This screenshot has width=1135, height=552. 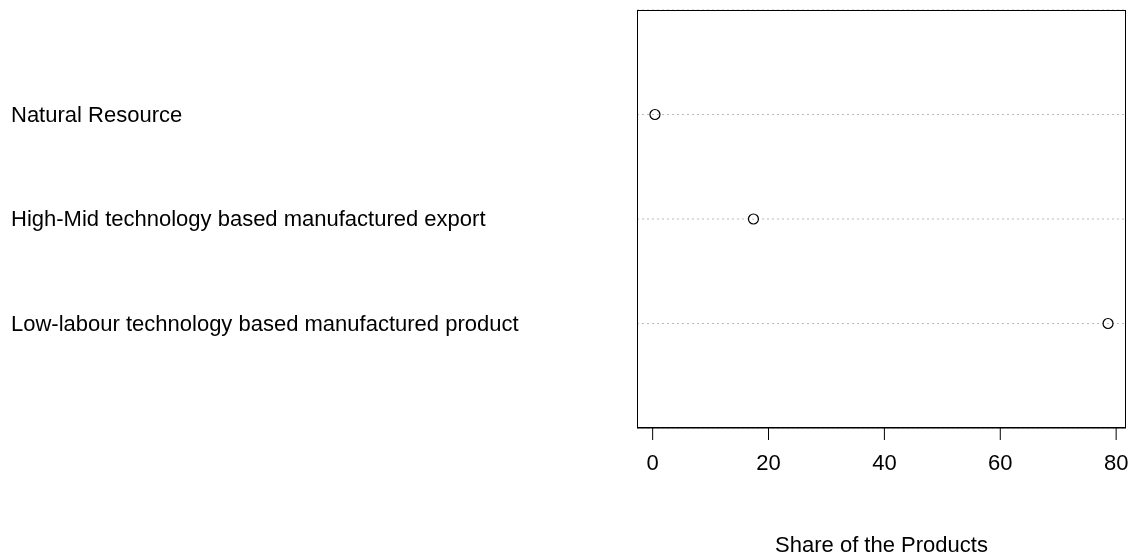 I want to click on y-tick-label: Low-labour technology based manufactured product, so click(x=265, y=323).